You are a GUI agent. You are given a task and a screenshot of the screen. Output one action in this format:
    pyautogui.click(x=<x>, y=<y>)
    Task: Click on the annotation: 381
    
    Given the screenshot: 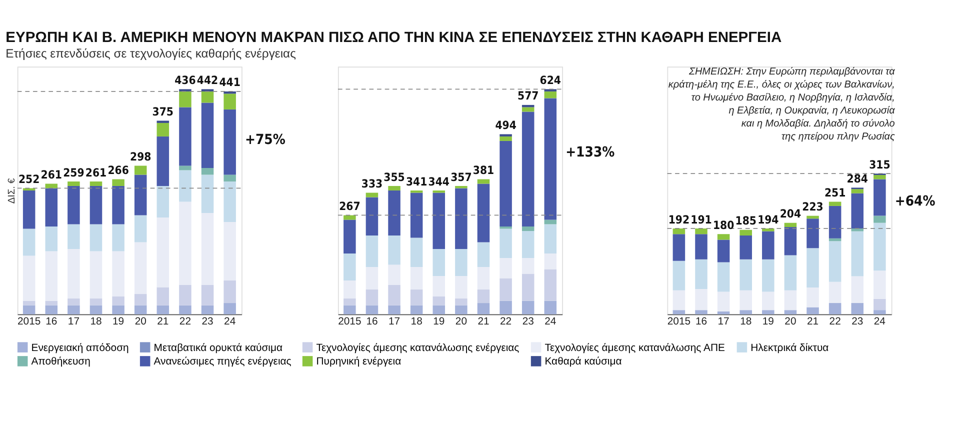 What is the action you would take?
    pyautogui.click(x=483, y=171)
    